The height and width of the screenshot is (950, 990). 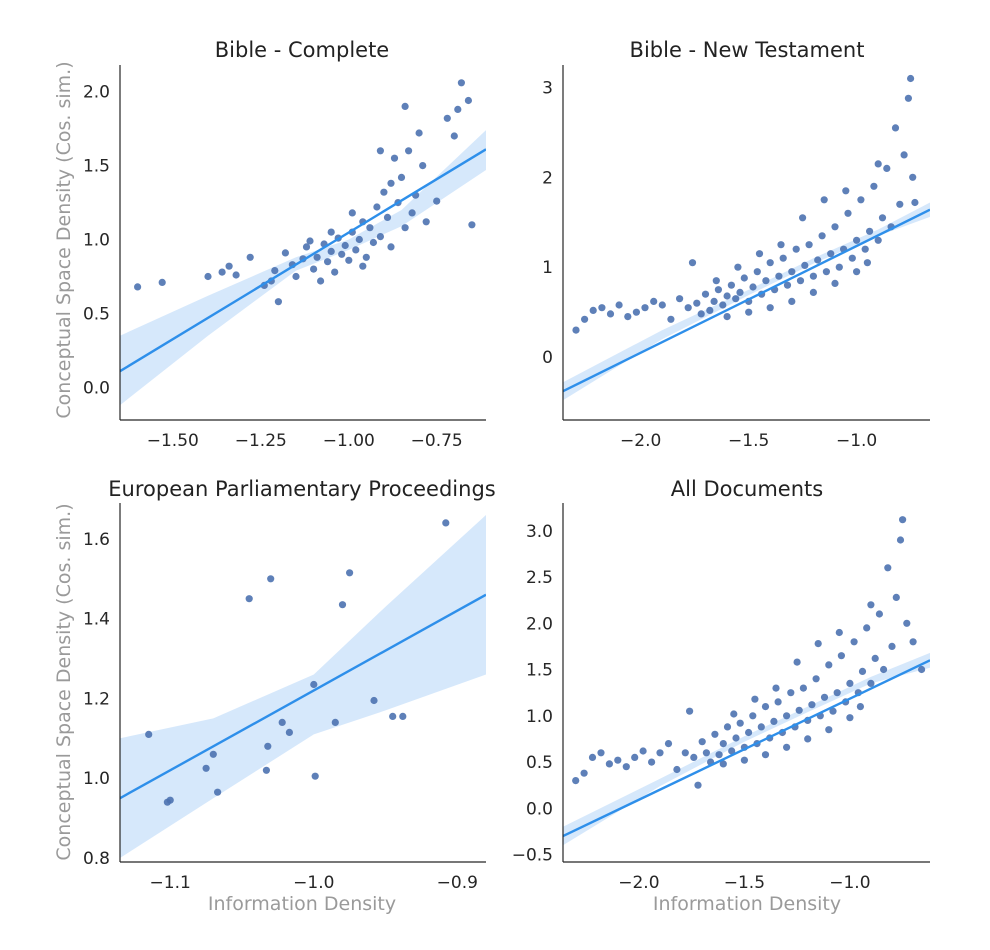 I want to click on x-tick-label: −1.0, so click(x=856, y=441).